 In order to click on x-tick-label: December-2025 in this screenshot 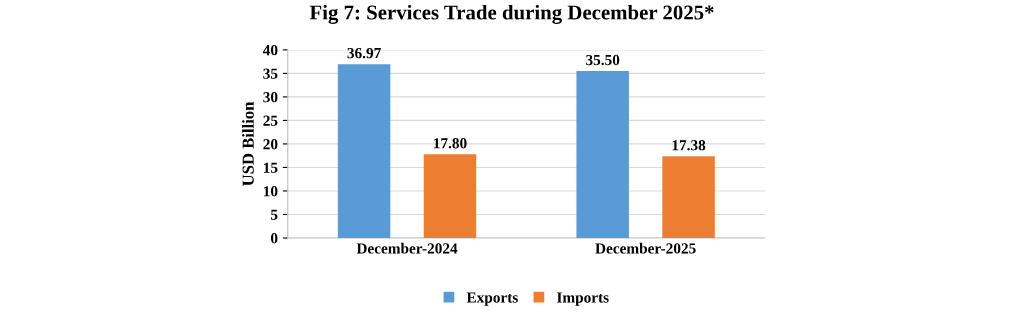, I will do `click(645, 248)`.